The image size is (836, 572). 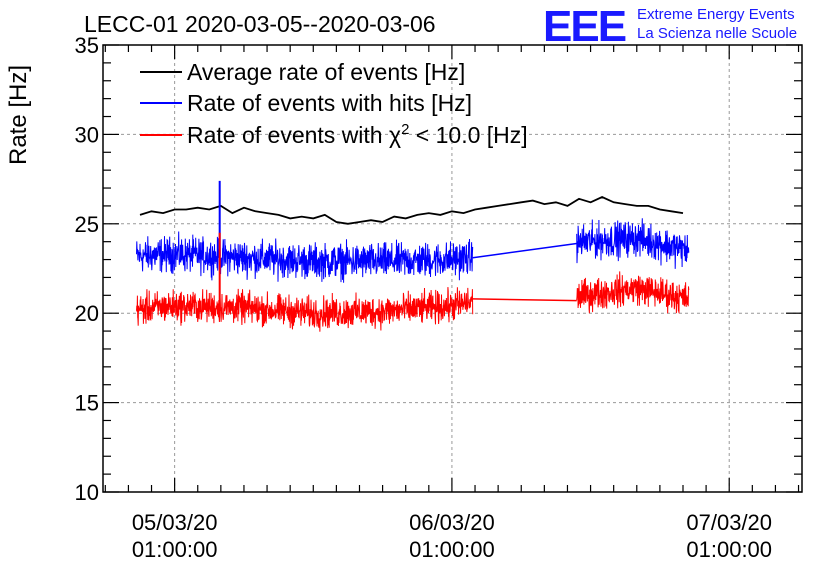 What do you see at coordinates (87, 224) in the screenshot?
I see `y-tick-label: 25` at bounding box center [87, 224].